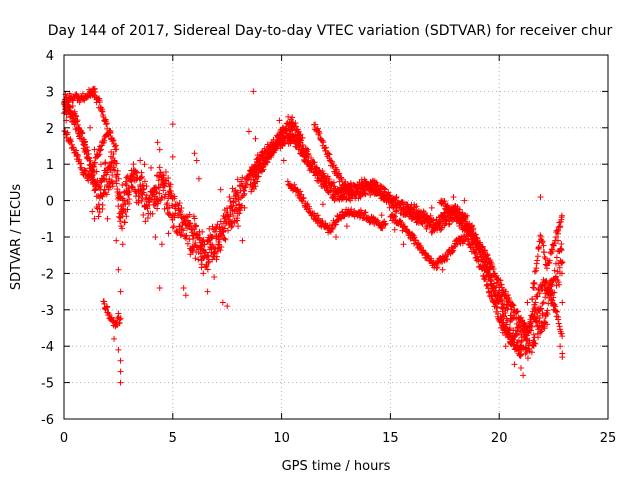 The image size is (640, 480). Describe the element at coordinates (173, 438) in the screenshot. I see `x-tick-label: 5` at that location.